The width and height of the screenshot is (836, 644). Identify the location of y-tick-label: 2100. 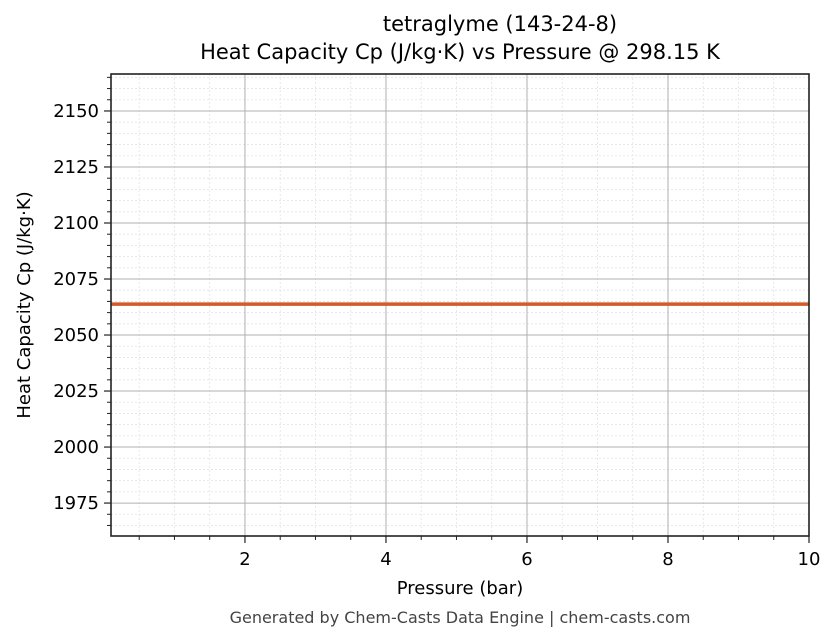
(76, 223).